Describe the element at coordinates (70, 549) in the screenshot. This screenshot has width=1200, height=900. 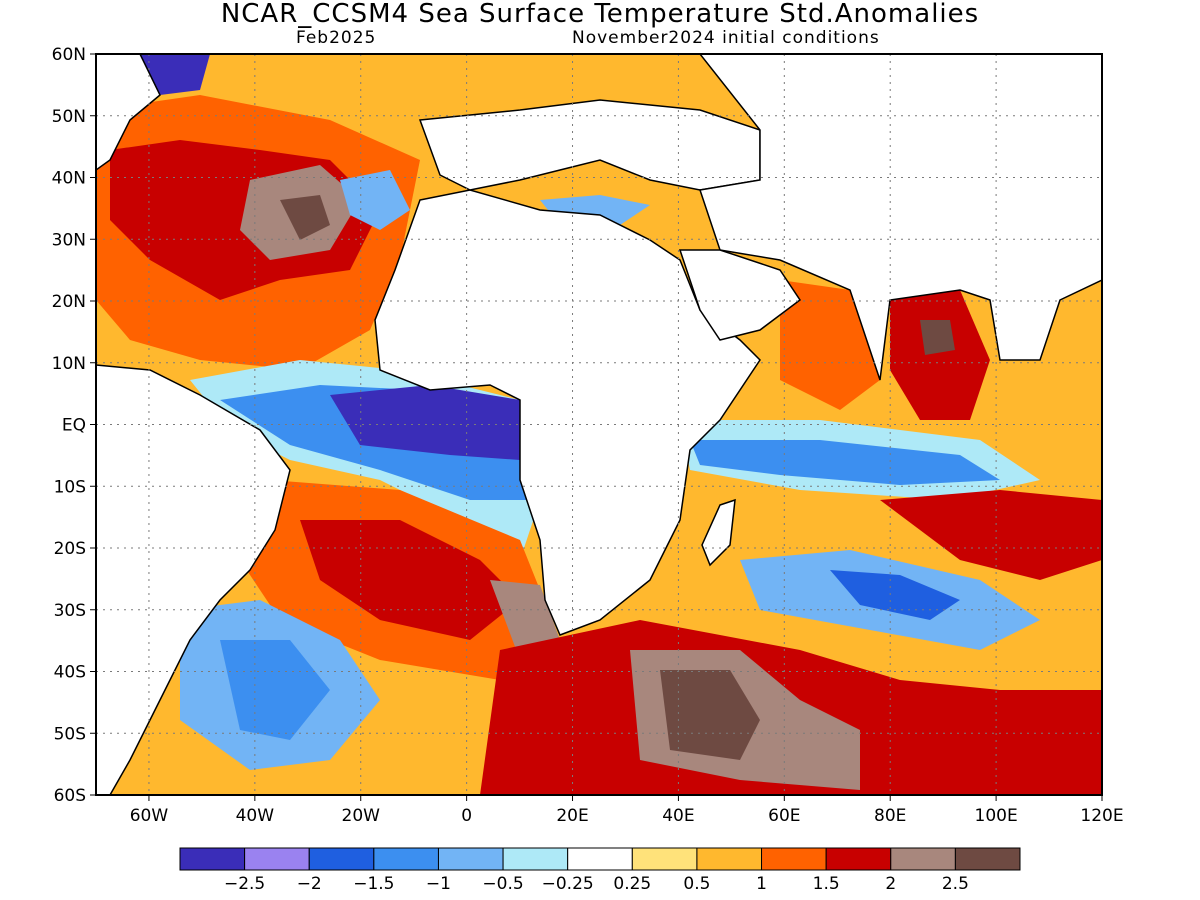
I see `lat-label: 20S` at that location.